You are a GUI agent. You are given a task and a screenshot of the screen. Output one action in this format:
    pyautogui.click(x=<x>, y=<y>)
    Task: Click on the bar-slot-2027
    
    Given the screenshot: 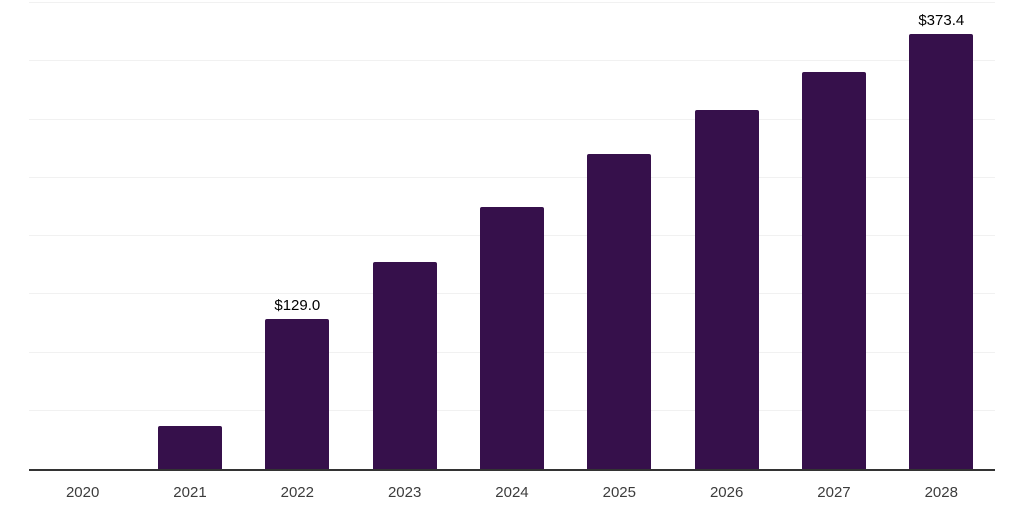 What is the action you would take?
    pyautogui.click(x=833, y=236)
    